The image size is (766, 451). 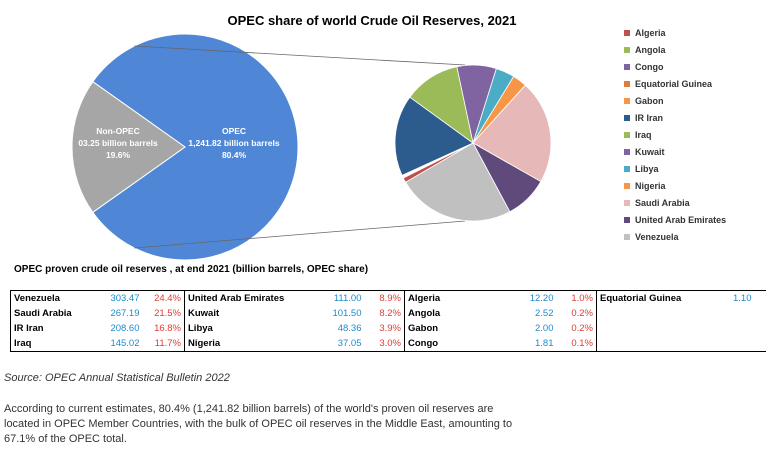 I want to click on legend-label: Equatorial Guinea, so click(x=674, y=83).